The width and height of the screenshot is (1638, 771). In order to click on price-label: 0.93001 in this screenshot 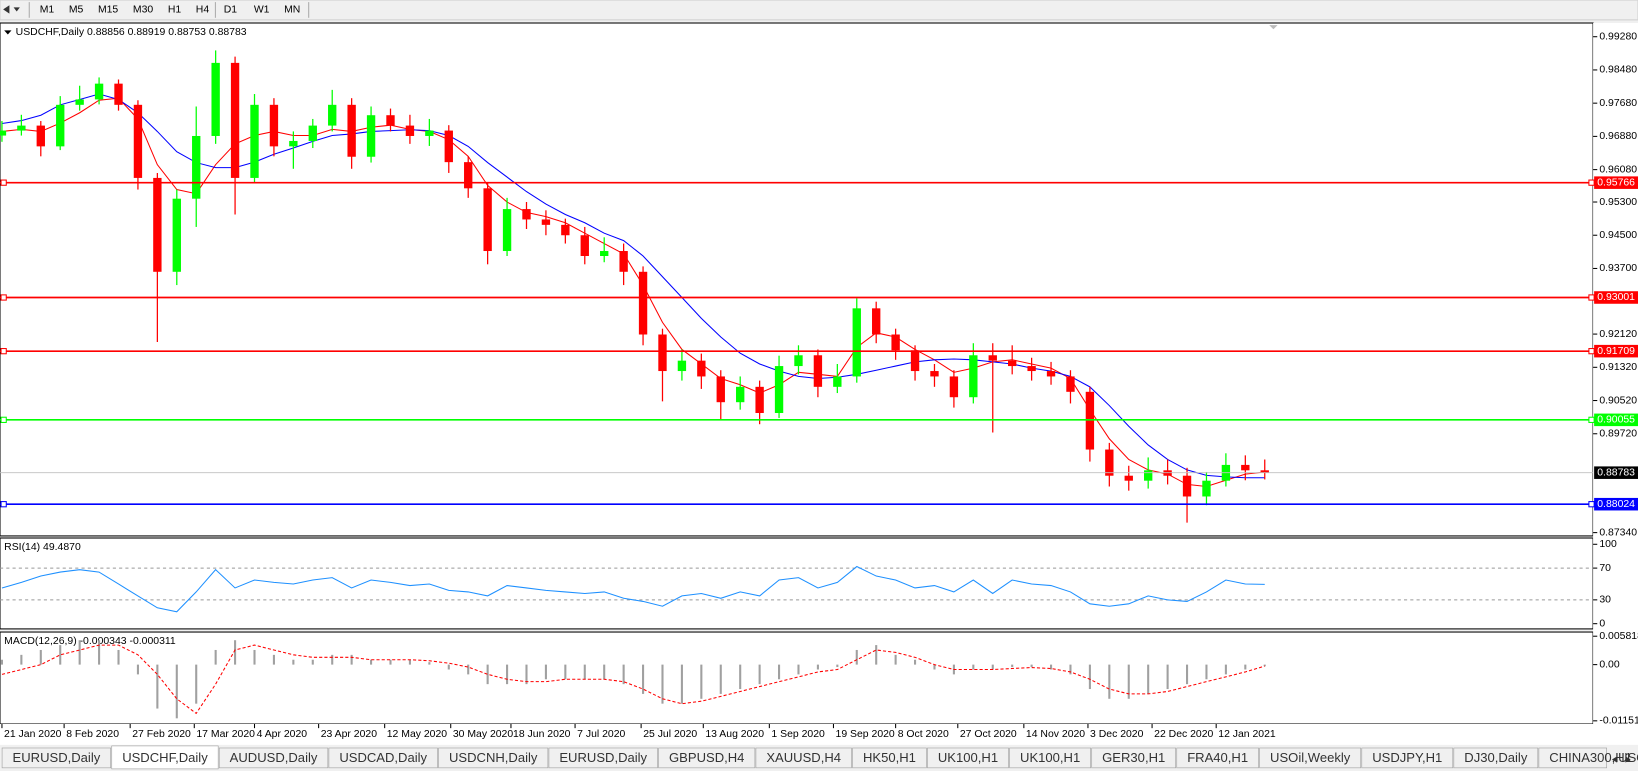, I will do `click(1616, 297)`.